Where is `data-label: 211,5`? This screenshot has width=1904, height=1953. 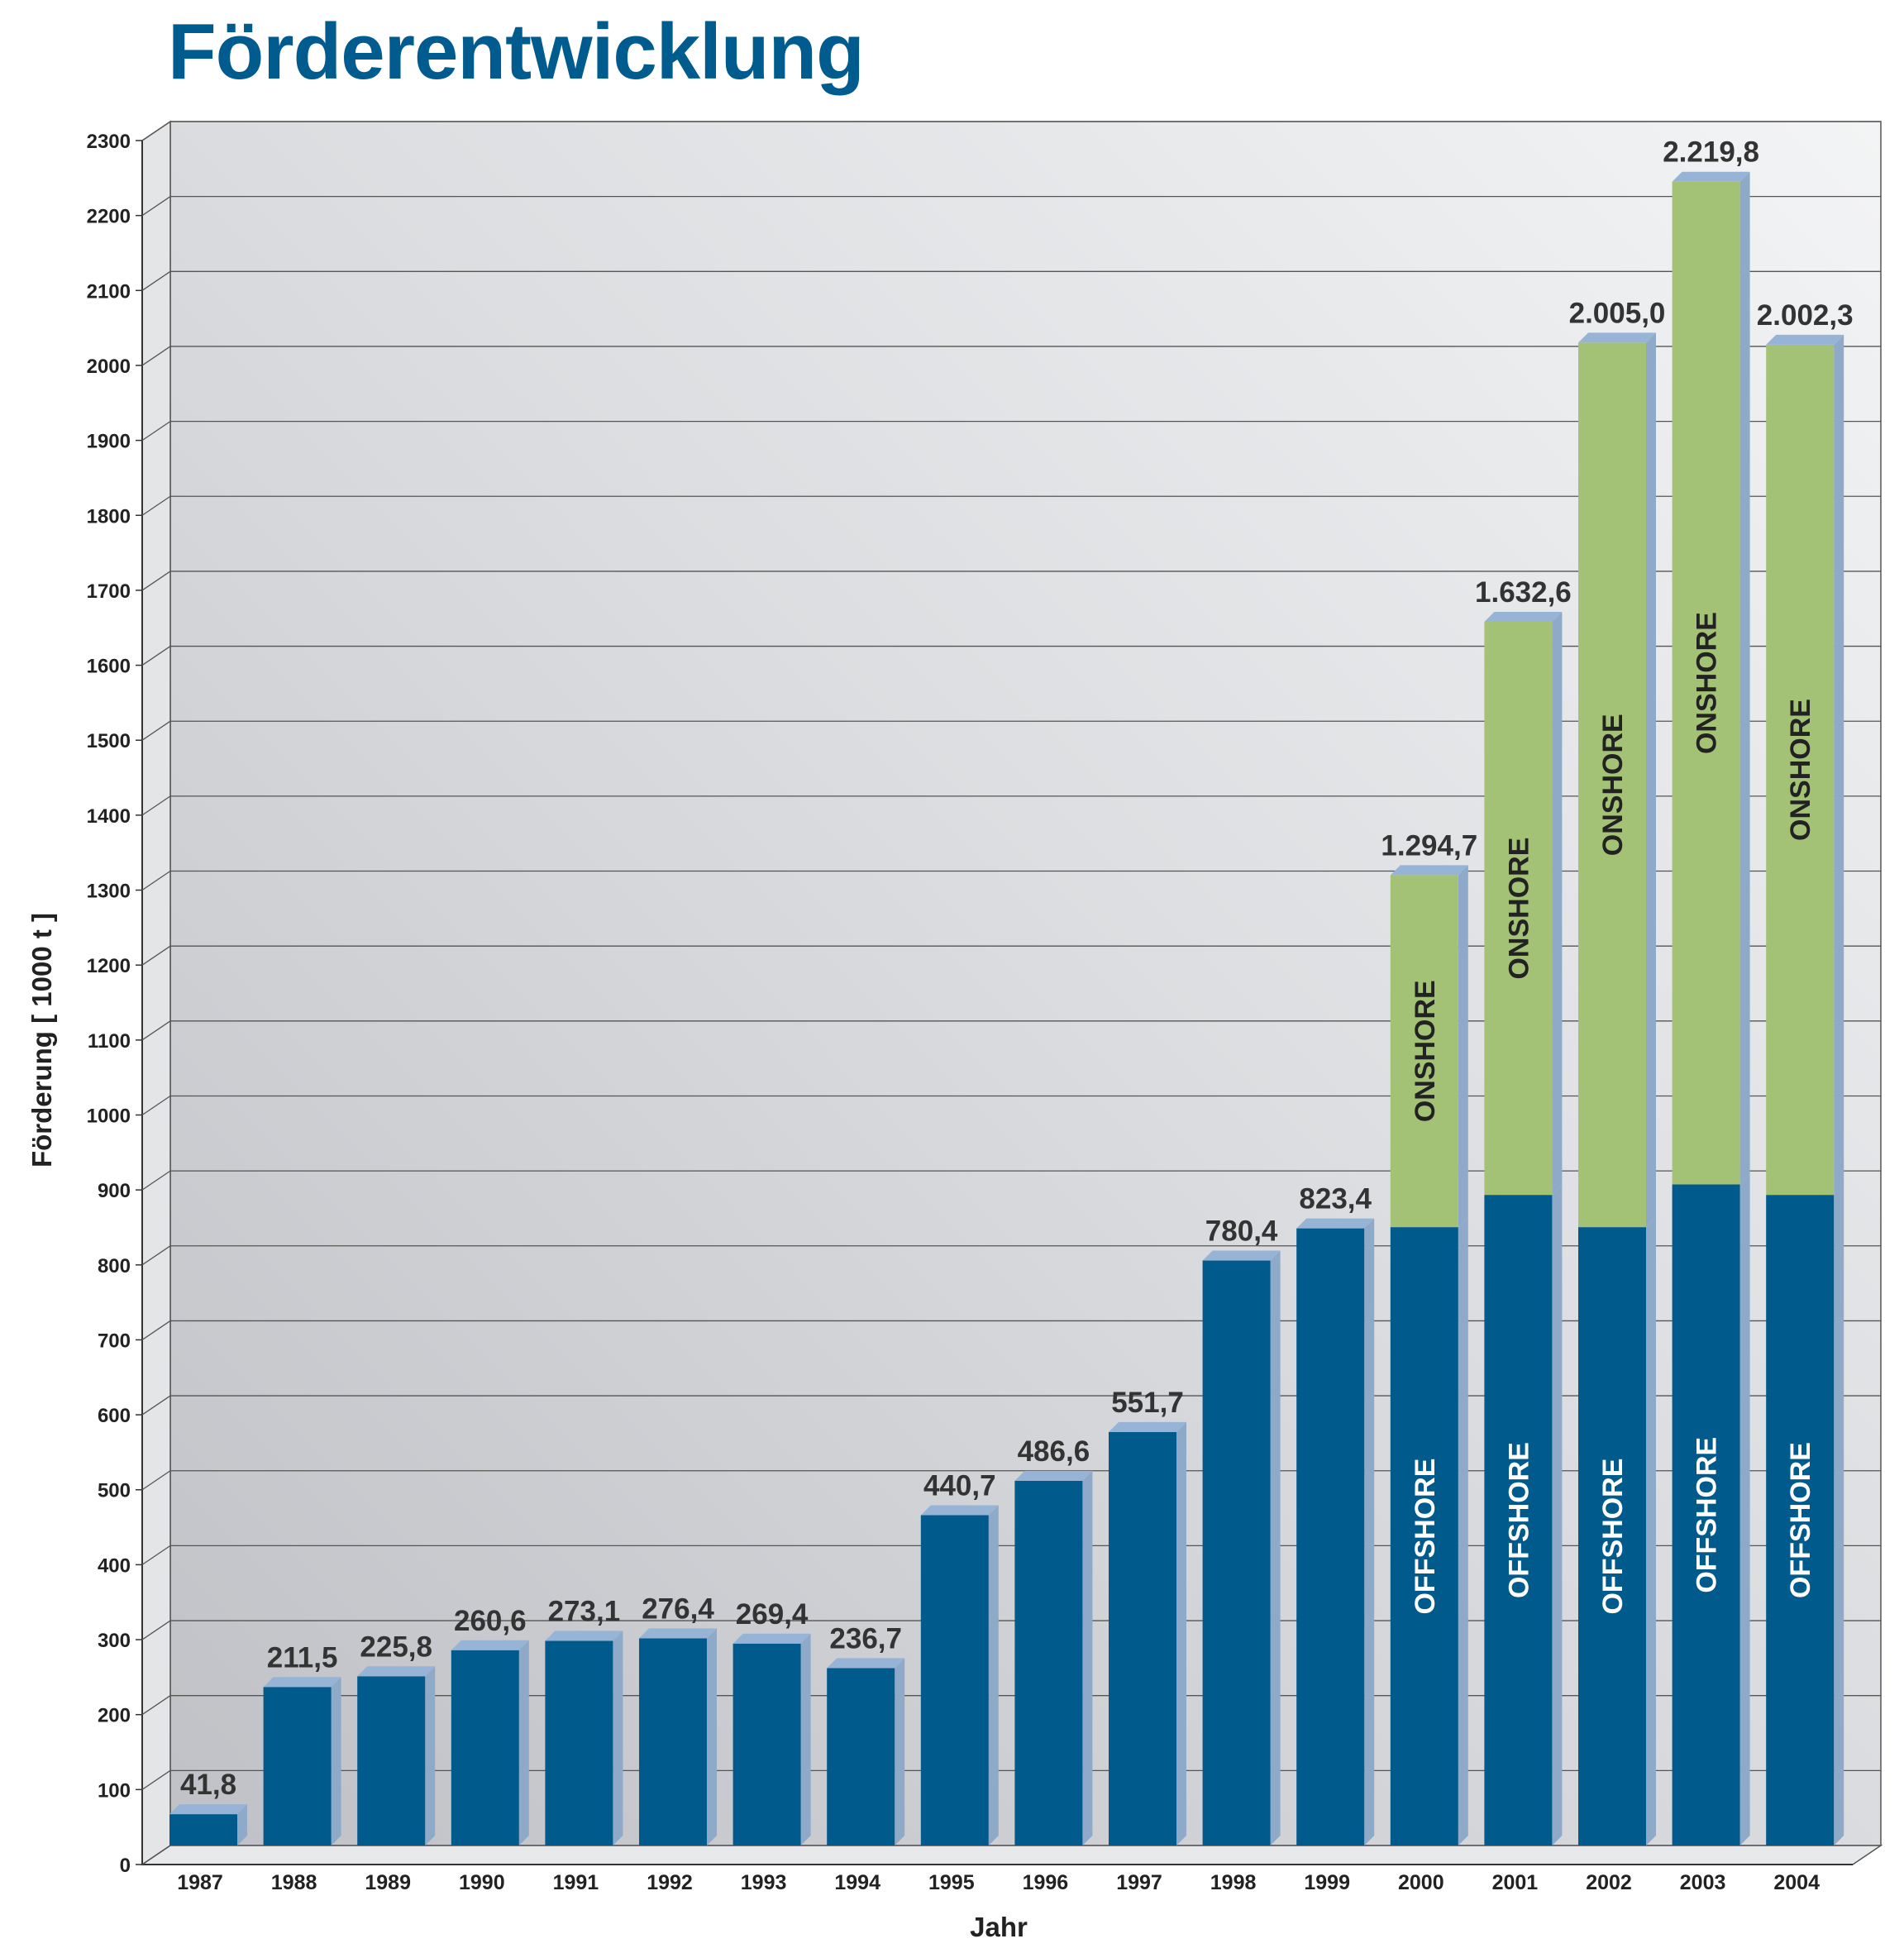
data-label: 211,5 is located at coordinates (302, 1657).